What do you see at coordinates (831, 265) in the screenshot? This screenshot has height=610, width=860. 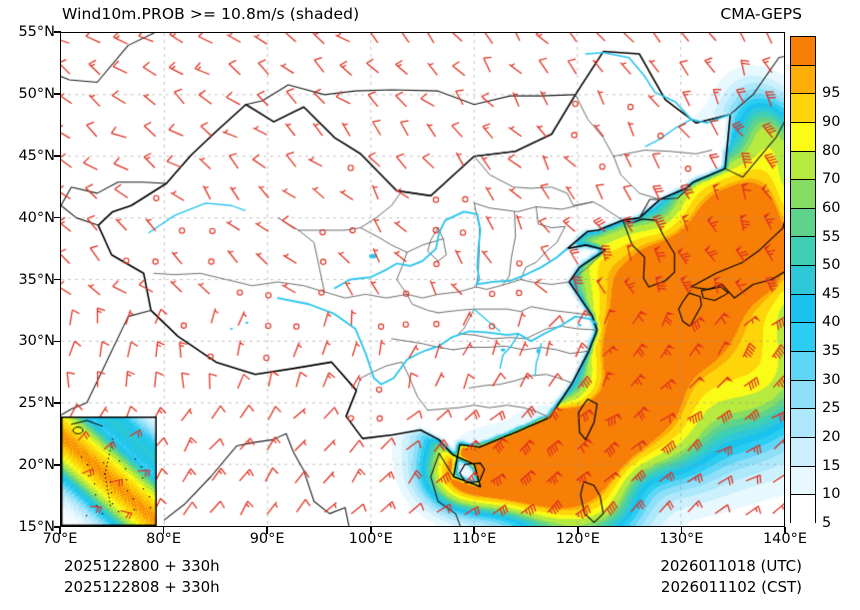 I see `colorbar-tick-label: 50` at bounding box center [831, 265].